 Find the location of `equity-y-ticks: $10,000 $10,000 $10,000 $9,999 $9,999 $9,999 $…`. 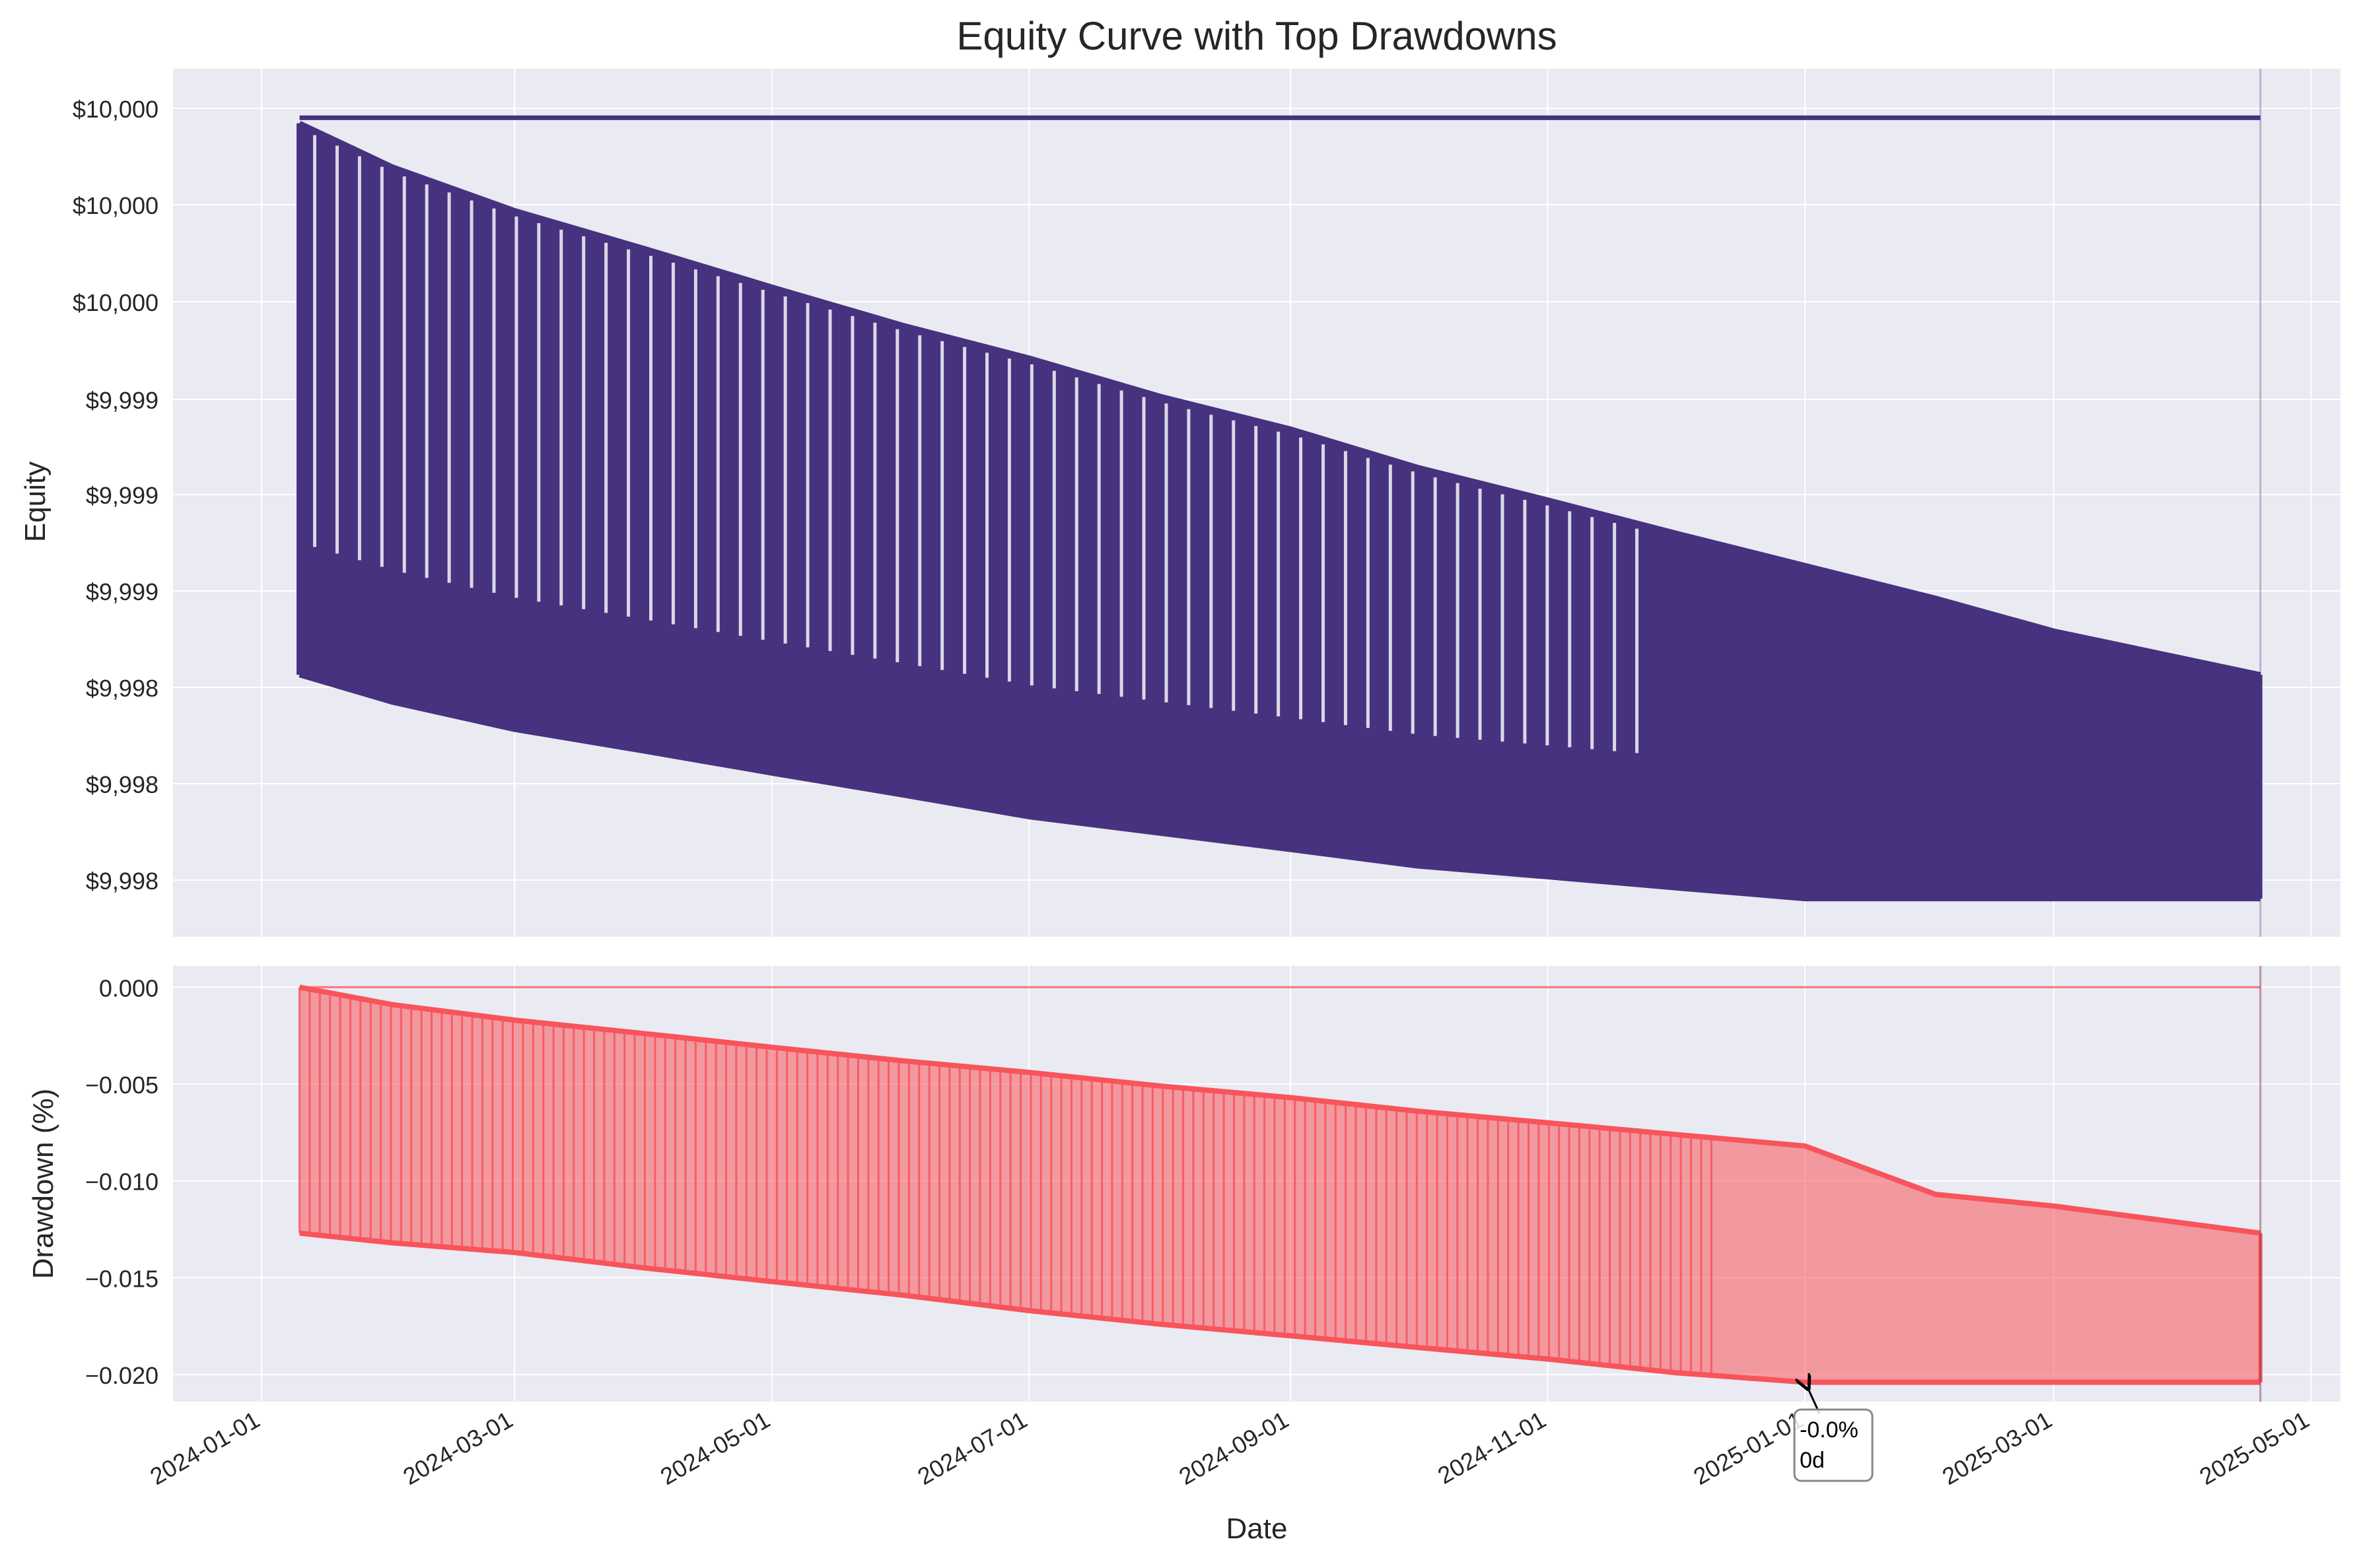

equity-y-ticks: $10,000 $10,000 $10,000 $9,999 $9,999 $9,999 $… is located at coordinates (115, 495).